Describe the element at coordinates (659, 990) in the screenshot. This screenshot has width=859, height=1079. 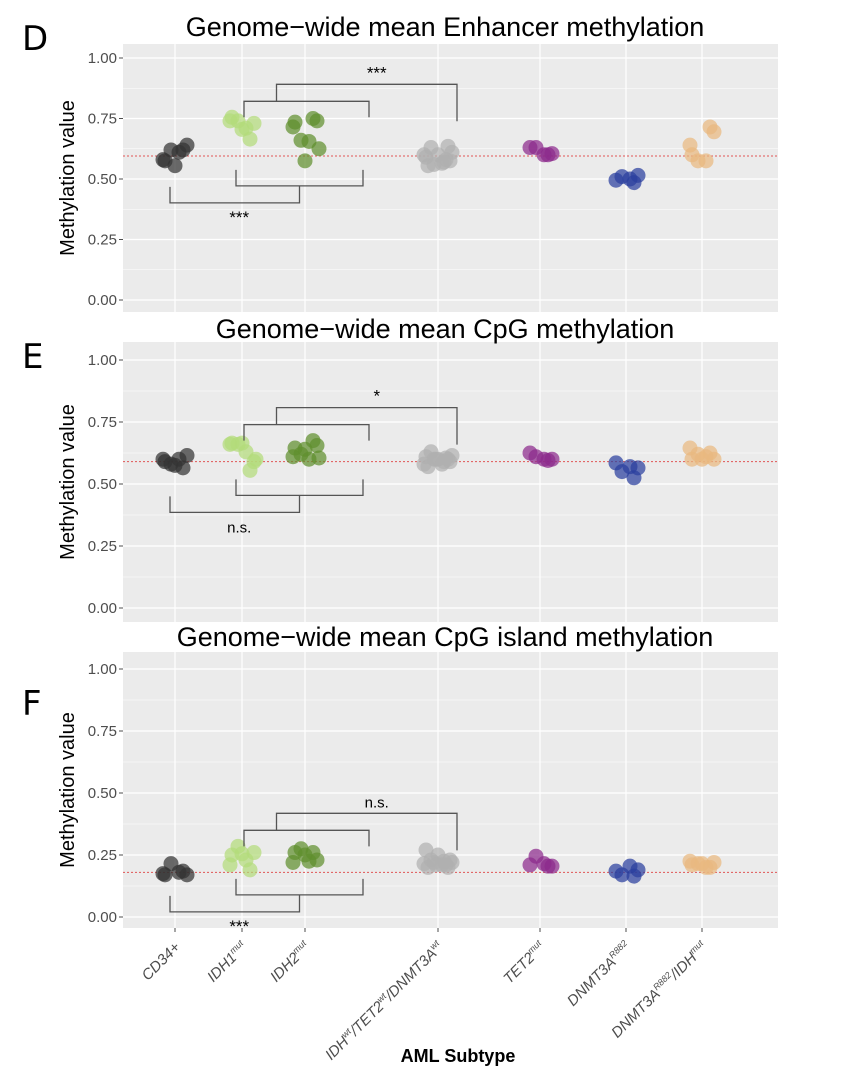
I see `x-tick-label: DNMT3AR882/IDHmut` at that location.